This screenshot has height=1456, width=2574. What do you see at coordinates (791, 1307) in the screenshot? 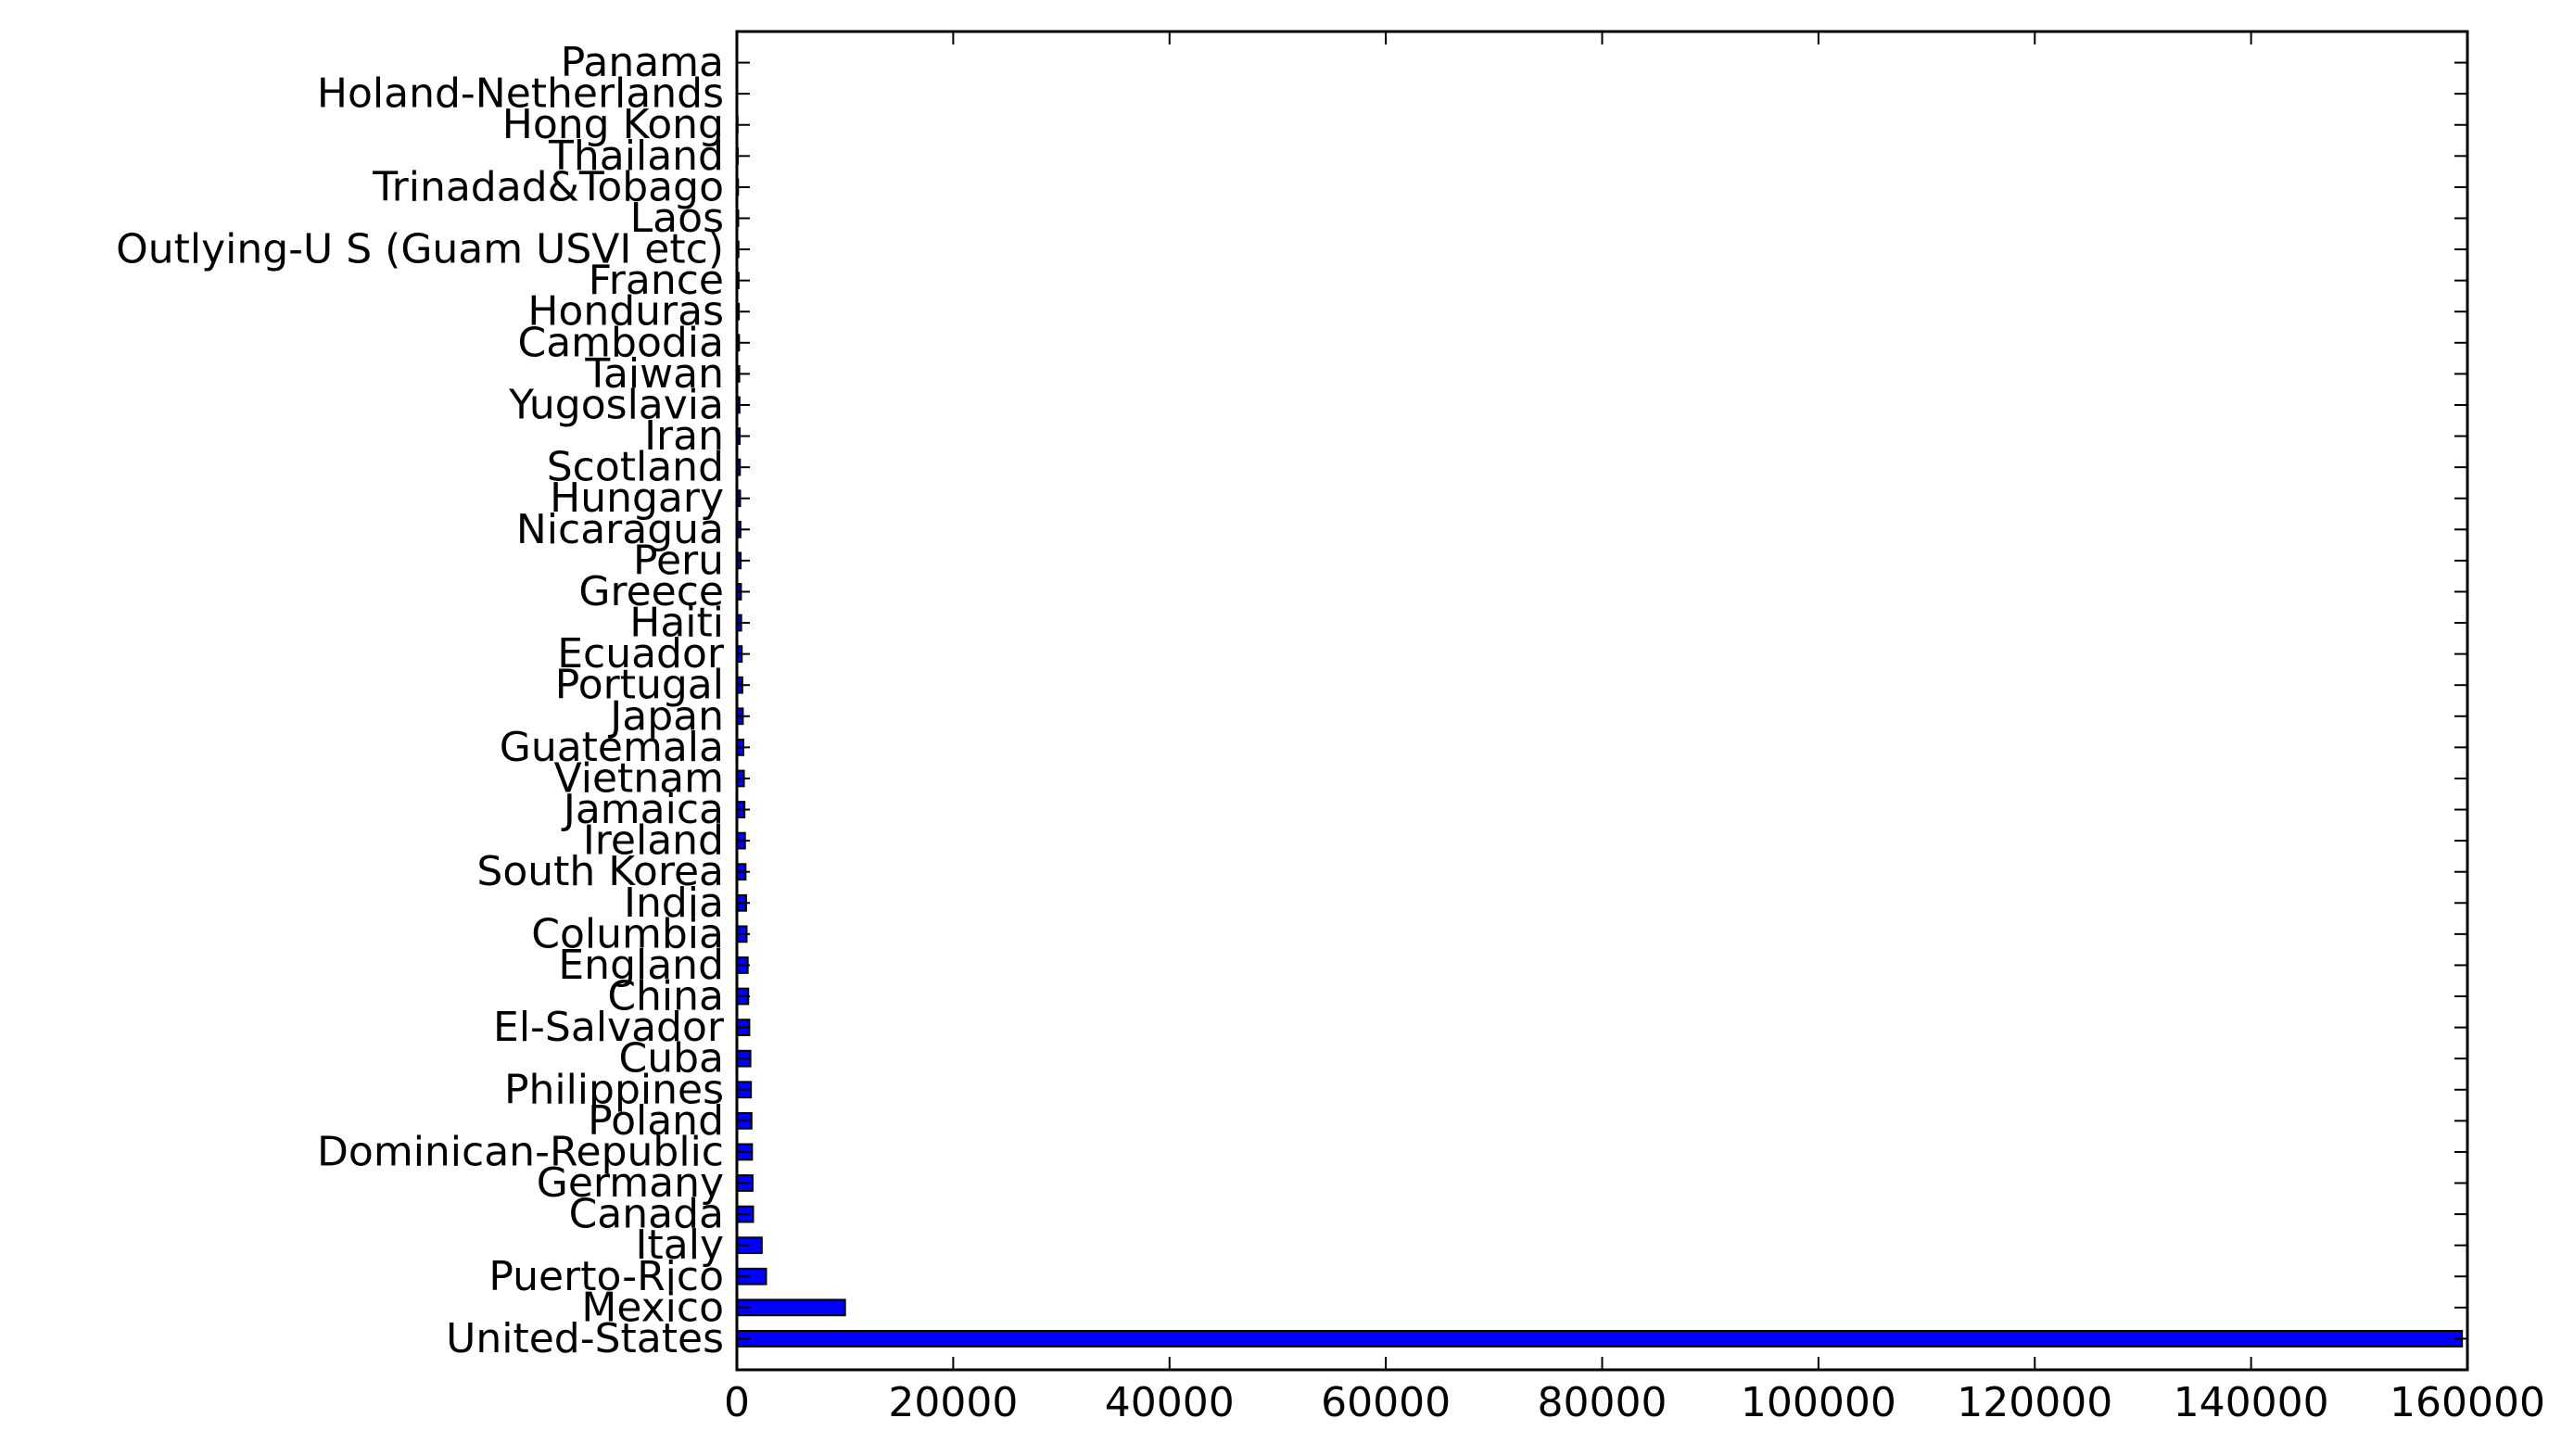
I see `bar-mexico` at bounding box center [791, 1307].